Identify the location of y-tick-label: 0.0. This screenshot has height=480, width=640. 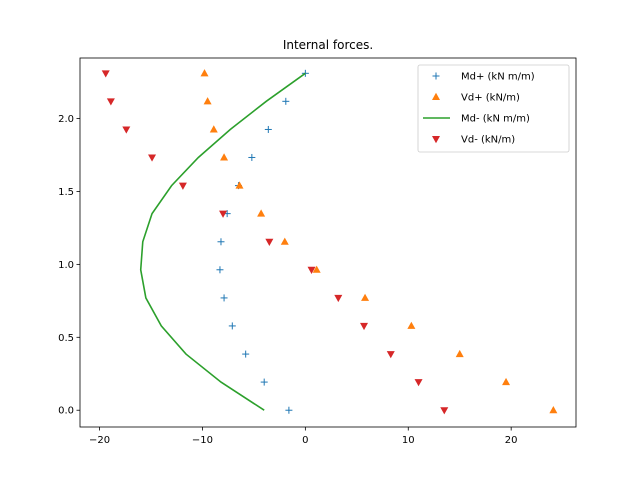
(66, 411).